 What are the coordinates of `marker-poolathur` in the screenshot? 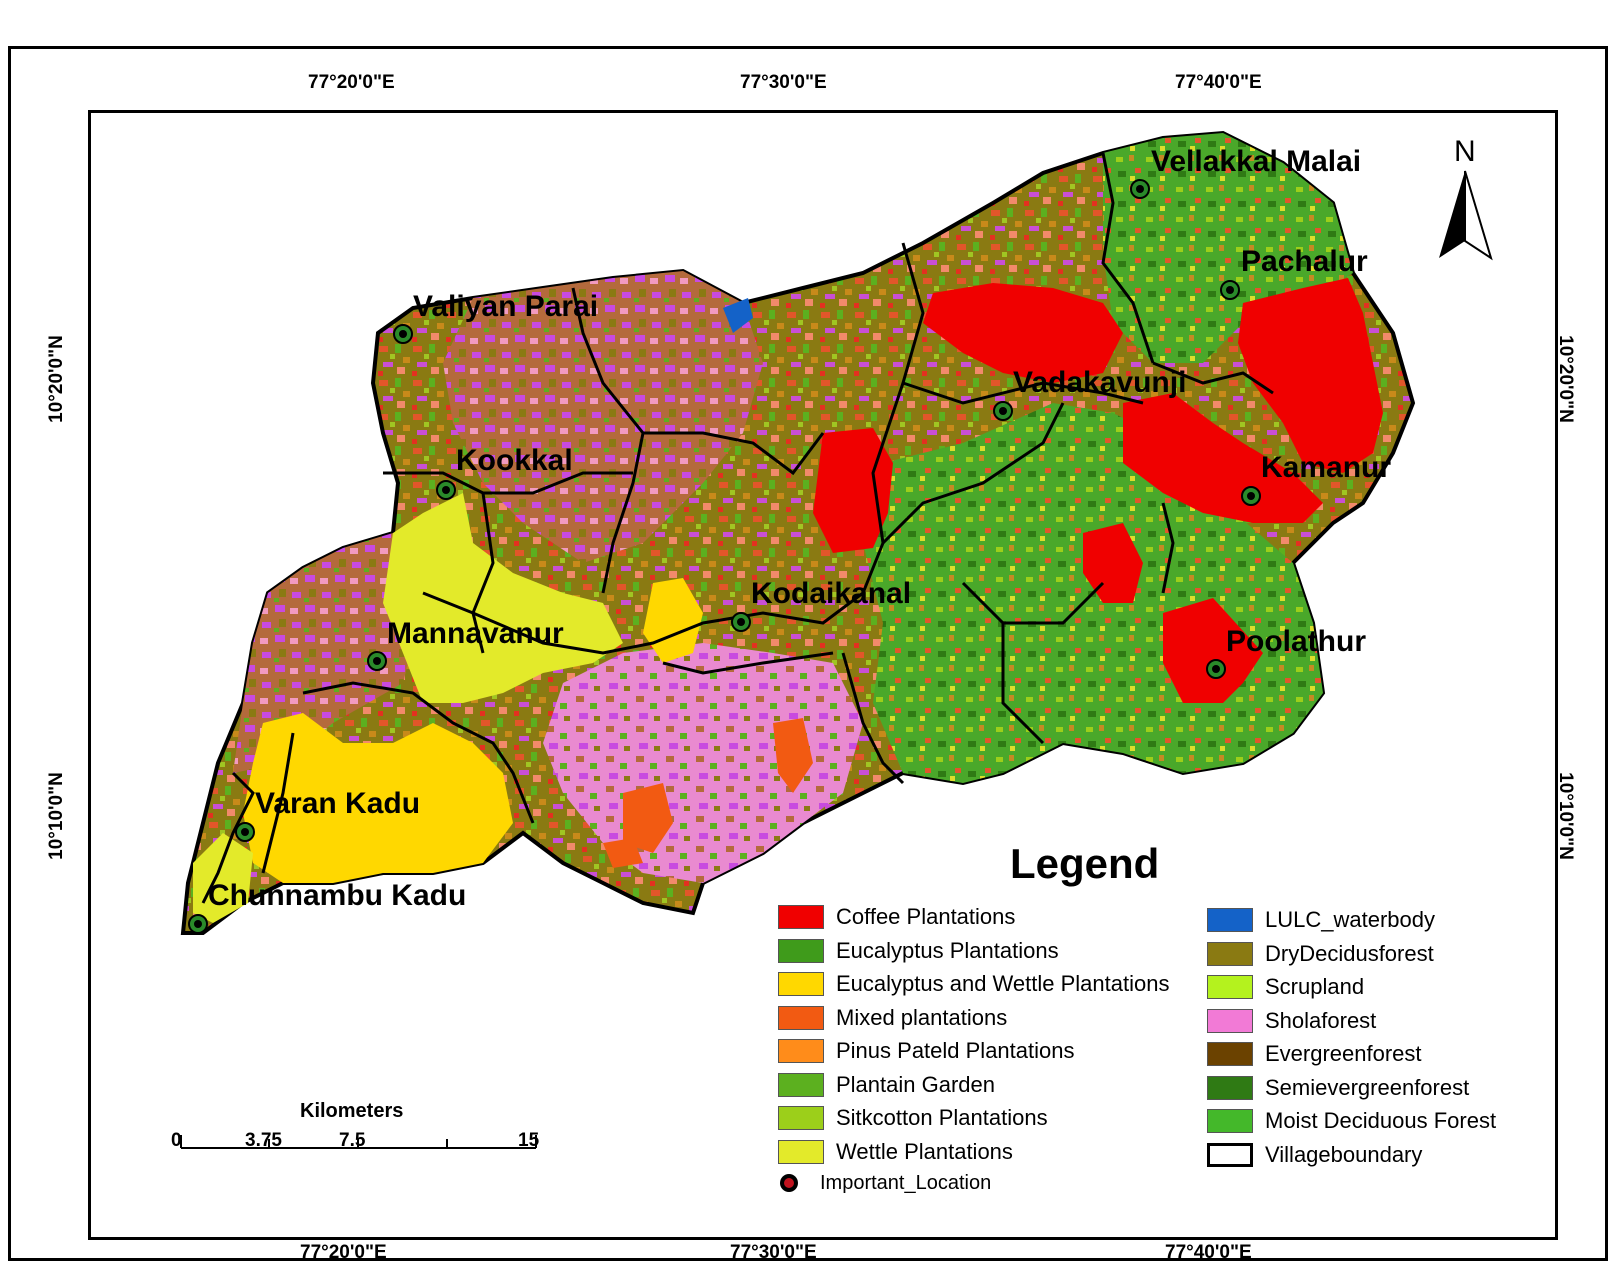 It's located at (1216, 669).